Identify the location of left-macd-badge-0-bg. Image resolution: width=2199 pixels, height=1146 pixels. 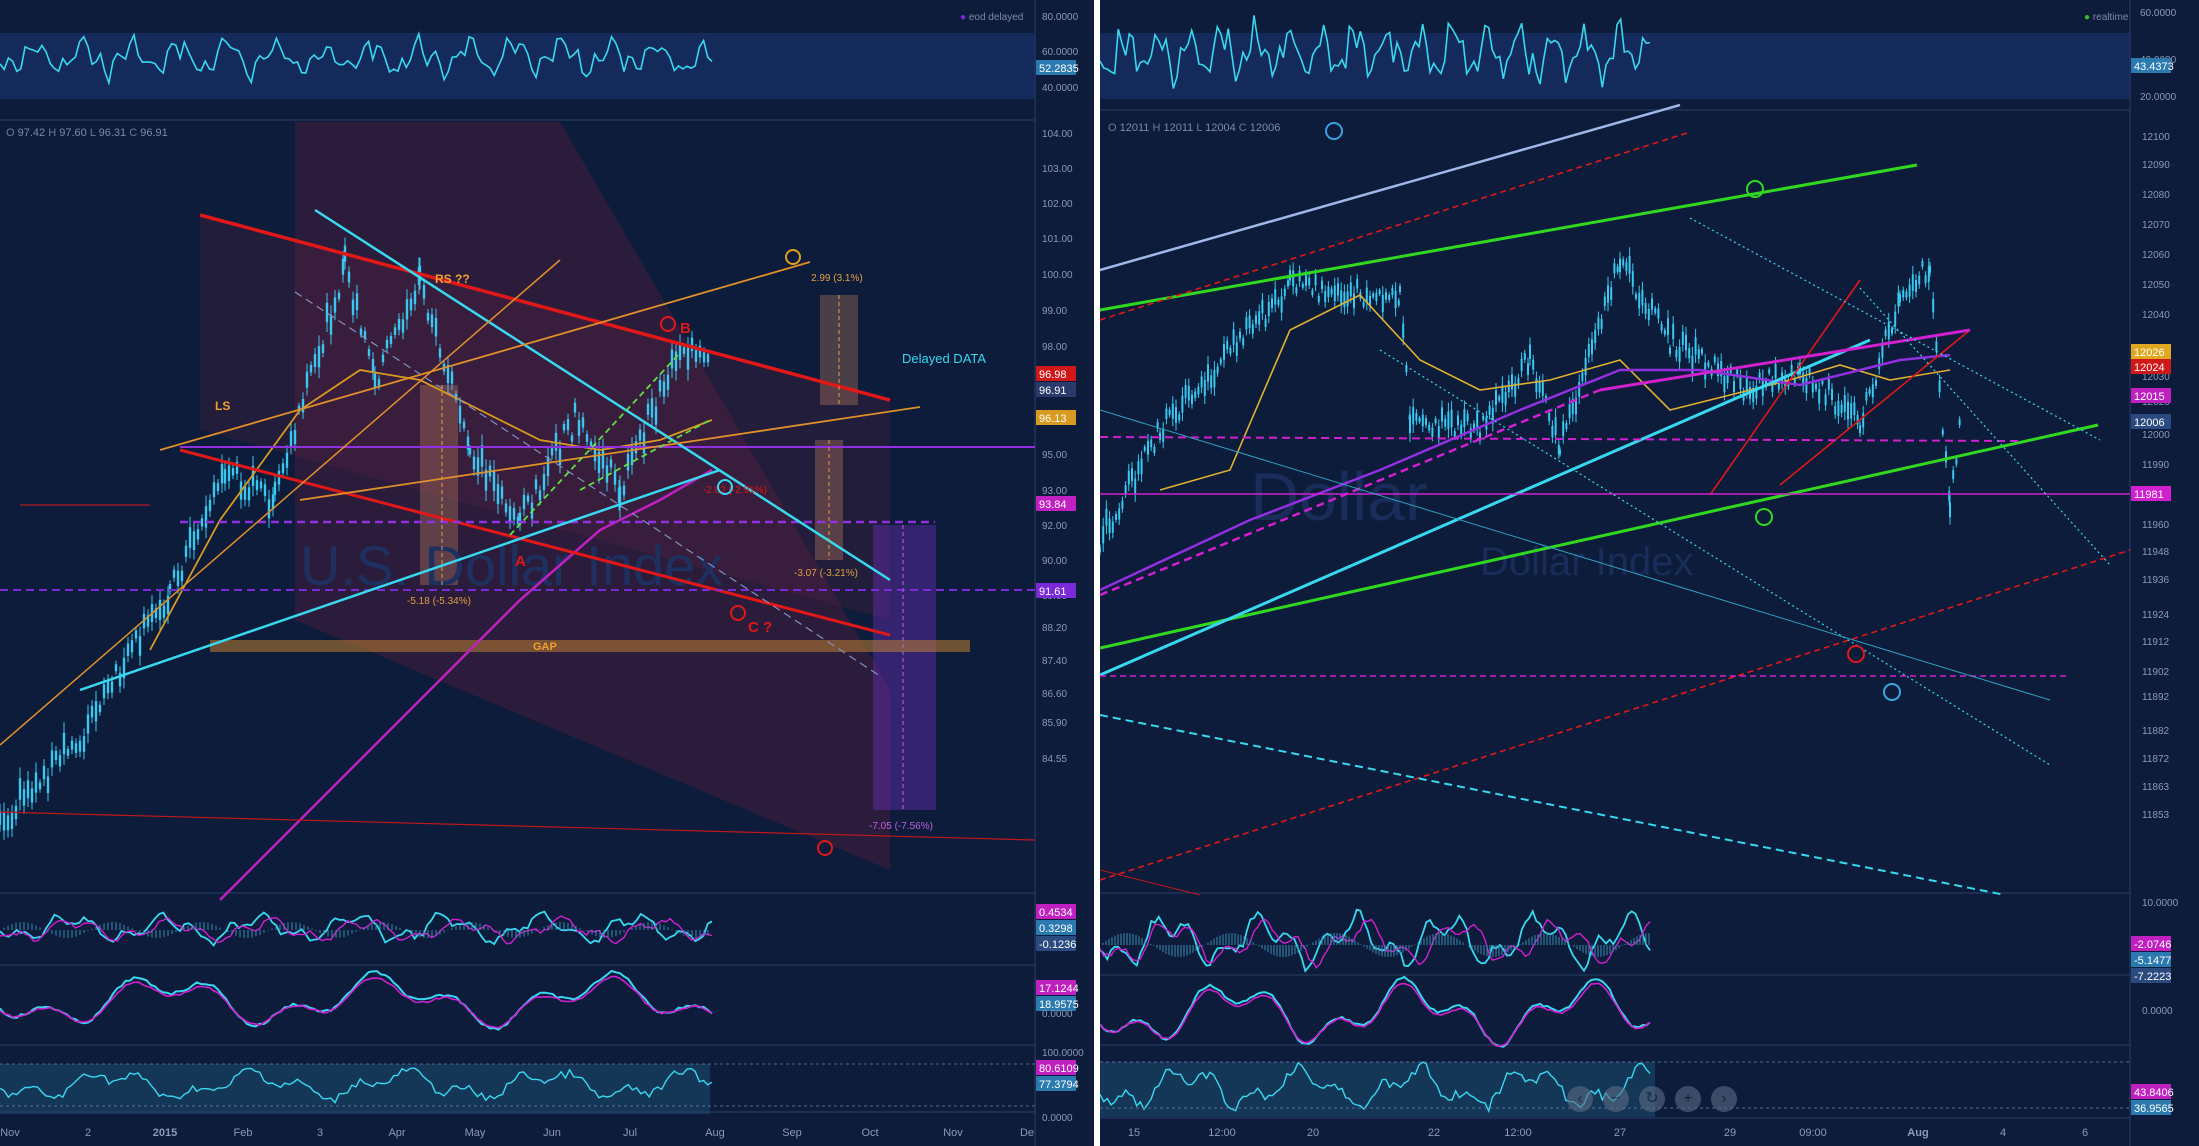
(1056, 911).